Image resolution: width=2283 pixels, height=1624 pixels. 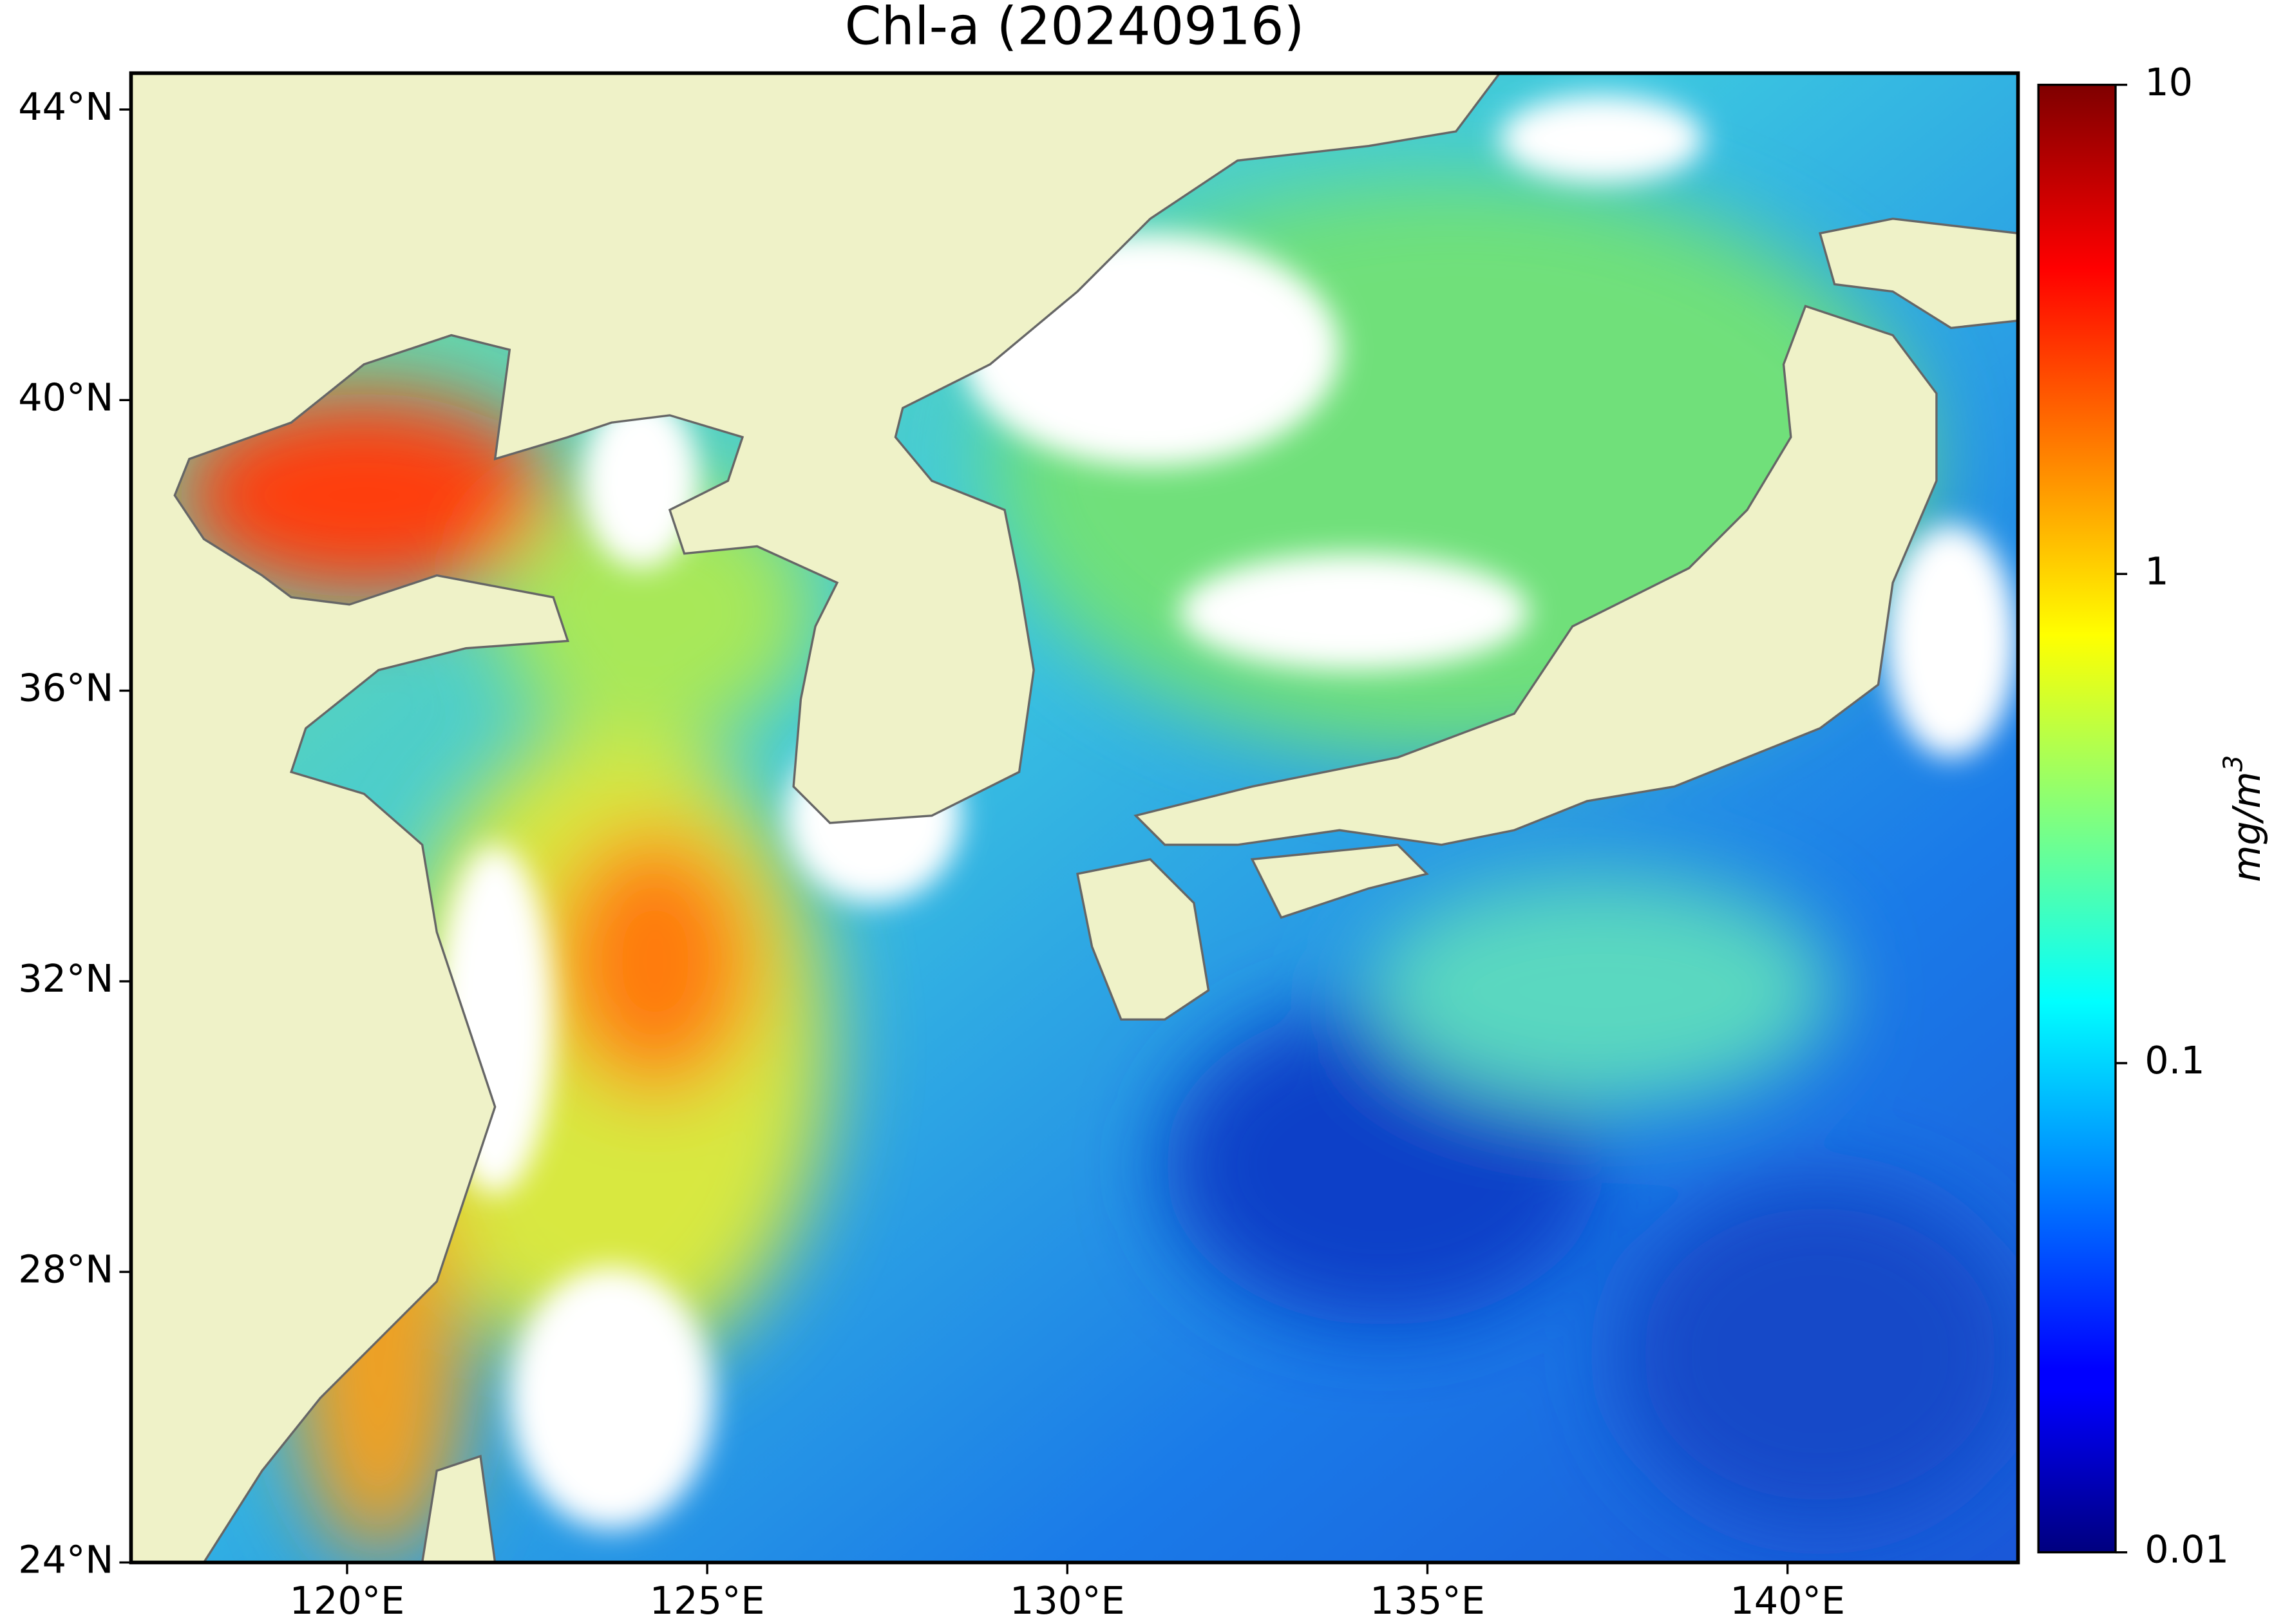 What do you see at coordinates (65, 688) in the screenshot?
I see `y-tick-label: 36°N` at bounding box center [65, 688].